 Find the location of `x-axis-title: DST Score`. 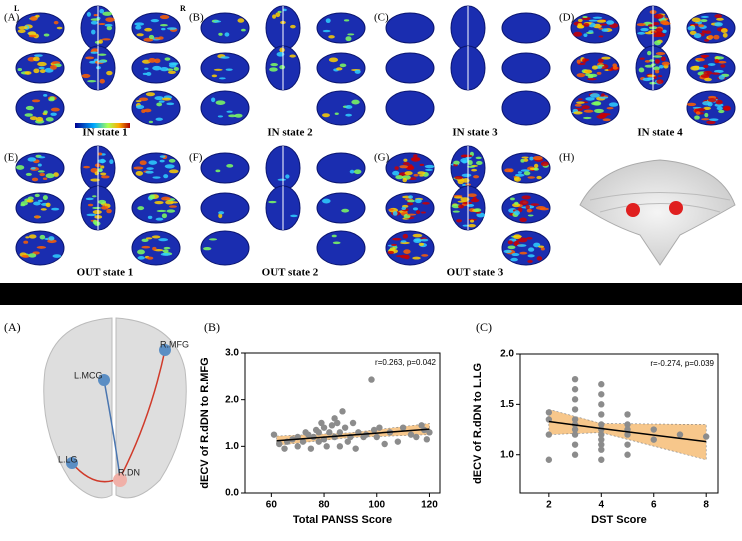

x-axis-title: DST Score is located at coordinates (619, 520).